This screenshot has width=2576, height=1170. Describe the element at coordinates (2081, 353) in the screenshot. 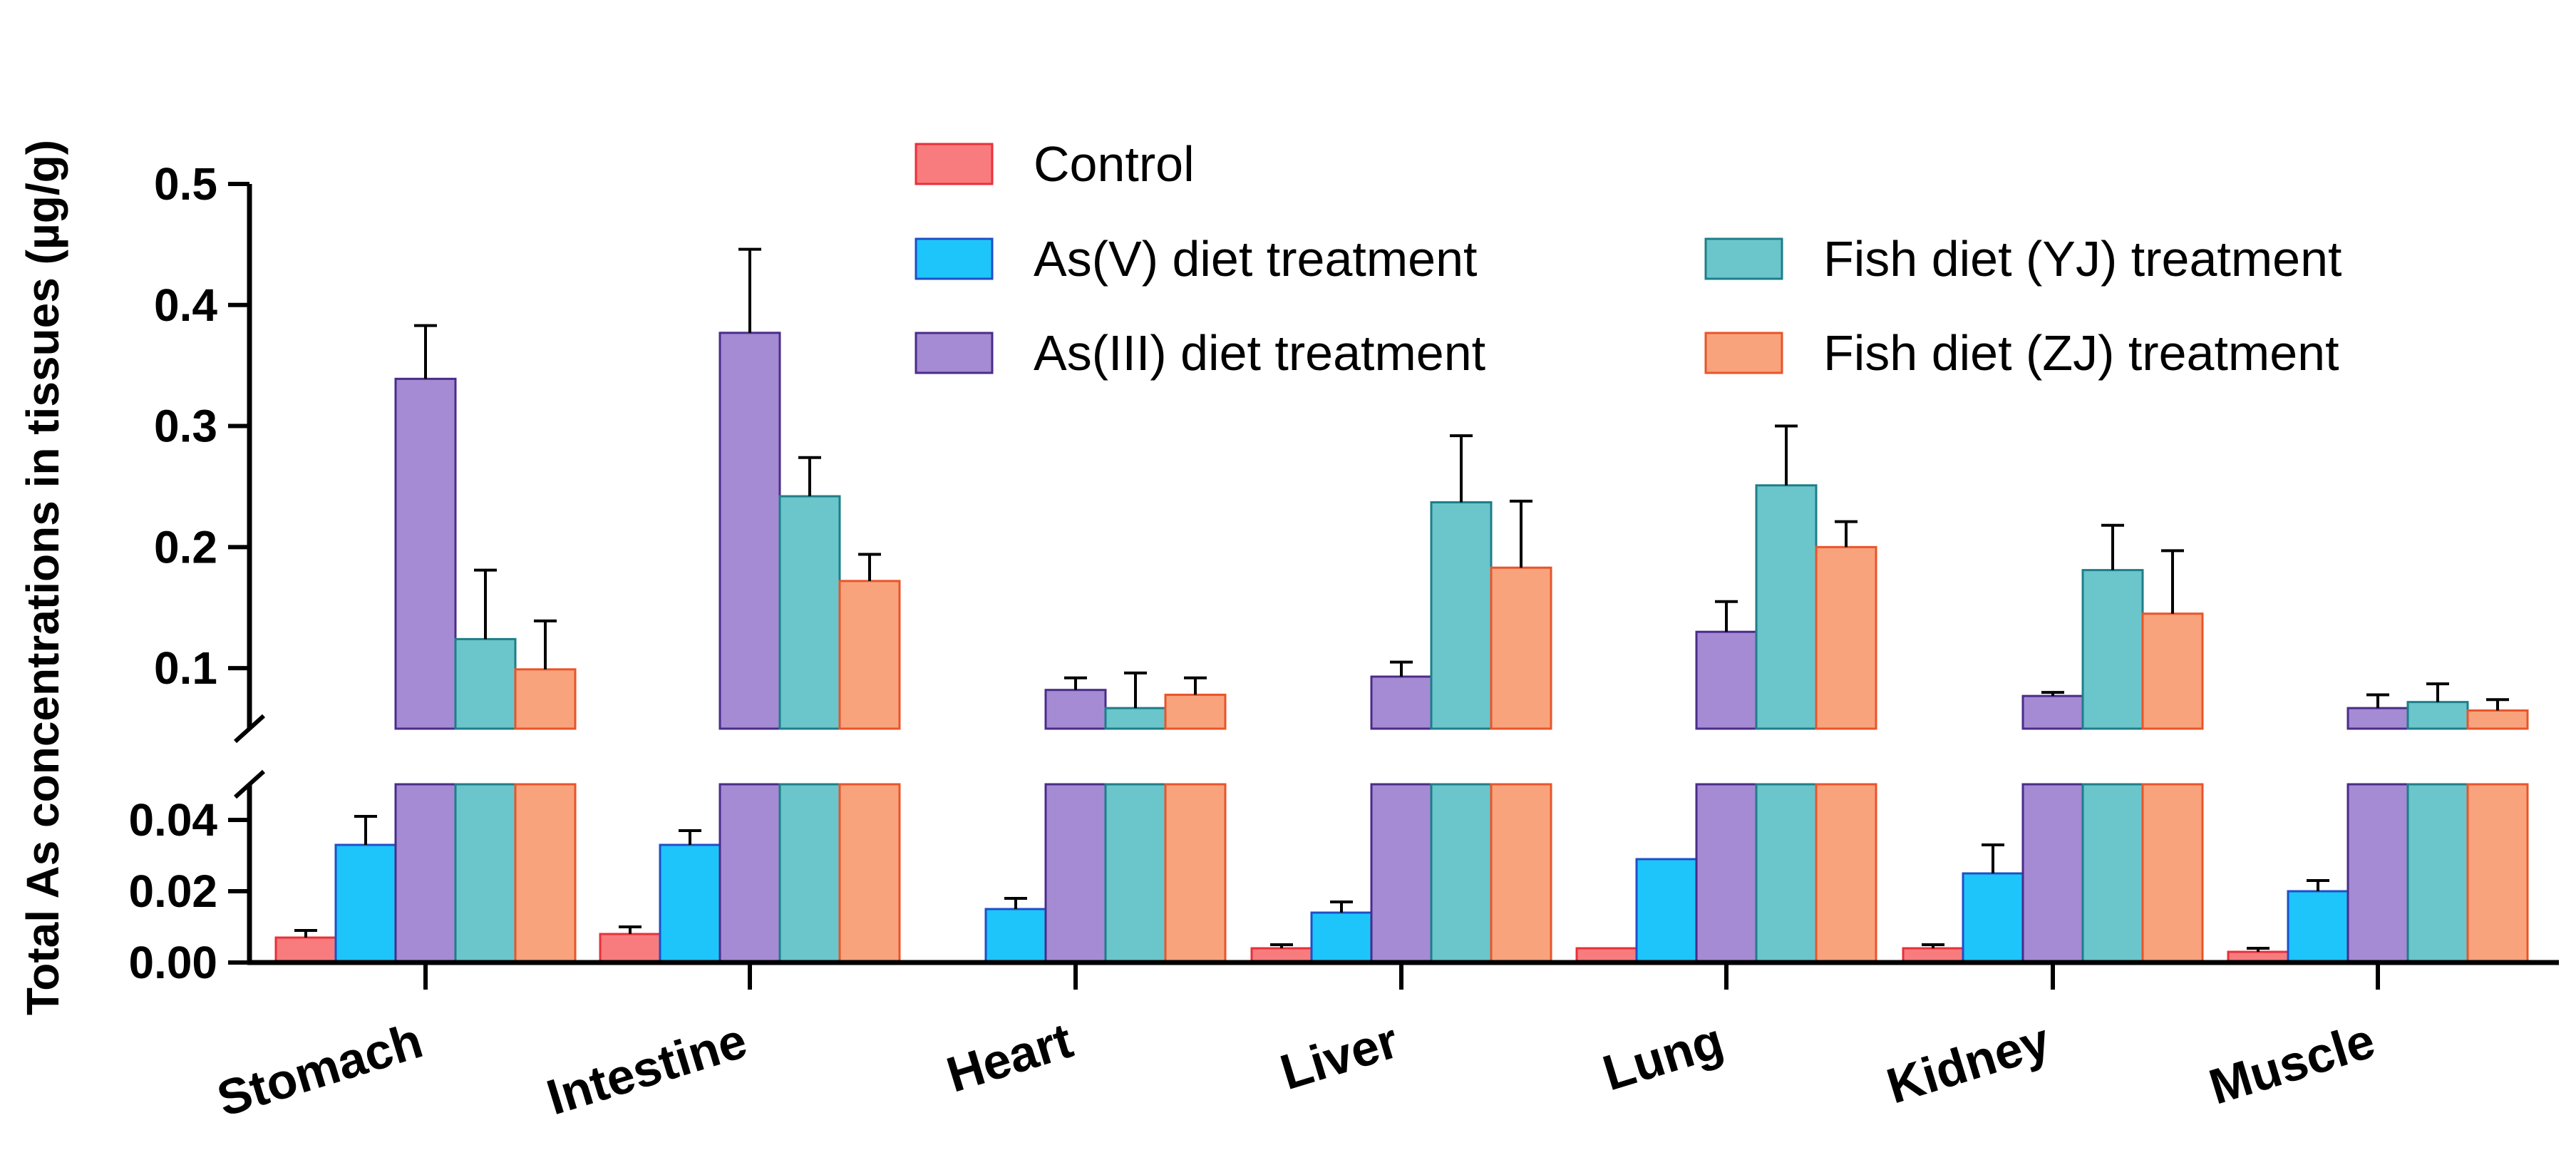

I see `legend-label: Fish diet (ZJ) treatment` at that location.